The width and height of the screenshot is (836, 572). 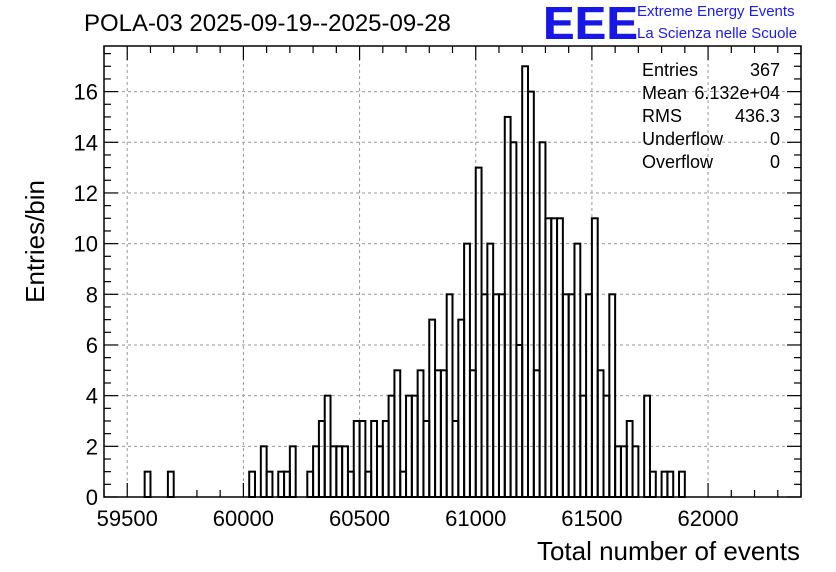 What do you see at coordinates (267, 23) in the screenshot?
I see `chart-title: POLA-03 2025-09-19--2025-09-28` at bounding box center [267, 23].